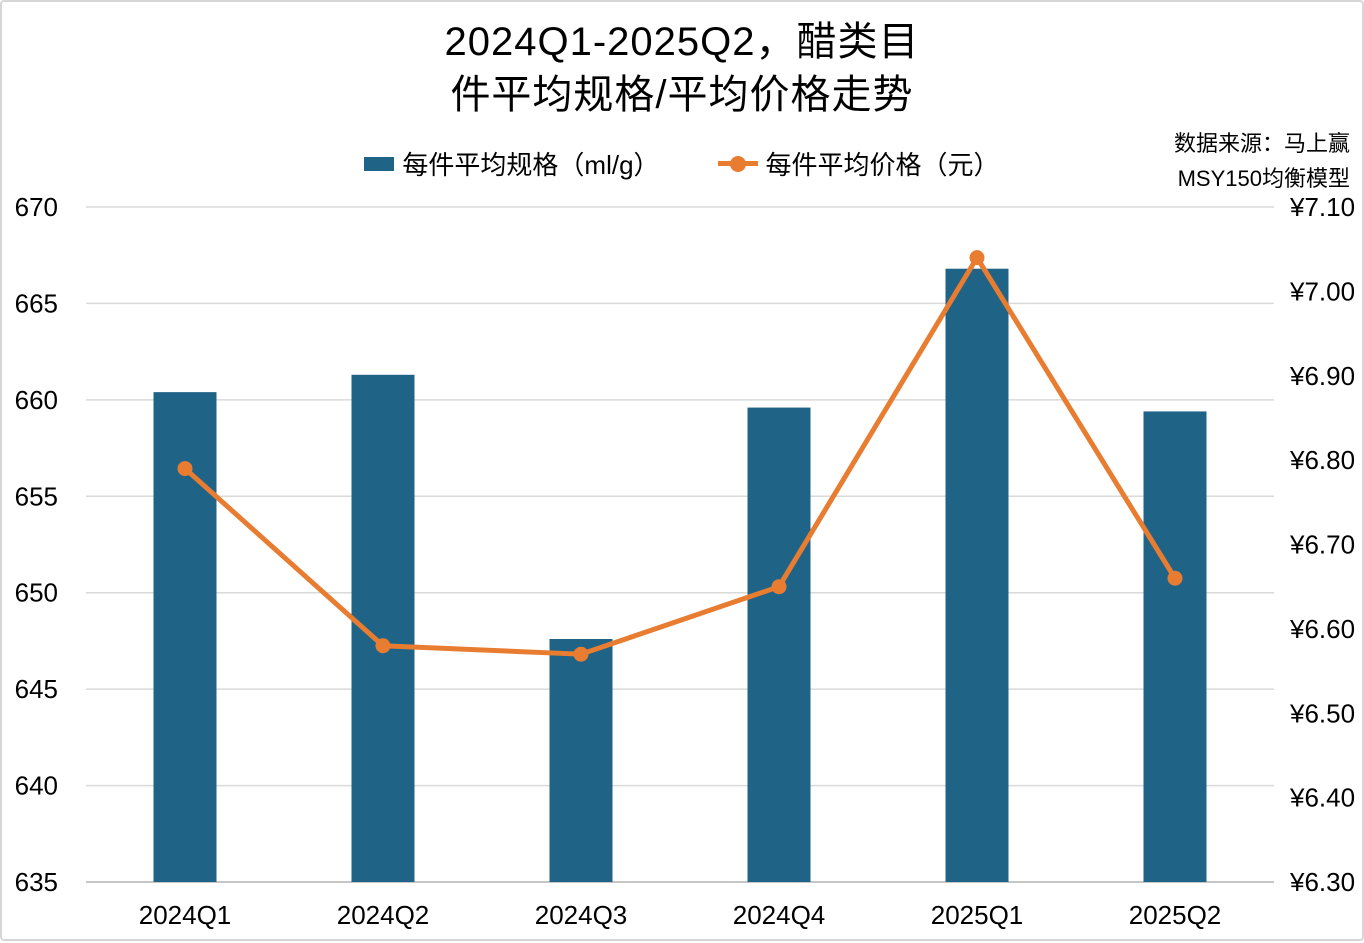  What do you see at coordinates (36, 496) in the screenshot?
I see `left-axis-tick-label: 655` at bounding box center [36, 496].